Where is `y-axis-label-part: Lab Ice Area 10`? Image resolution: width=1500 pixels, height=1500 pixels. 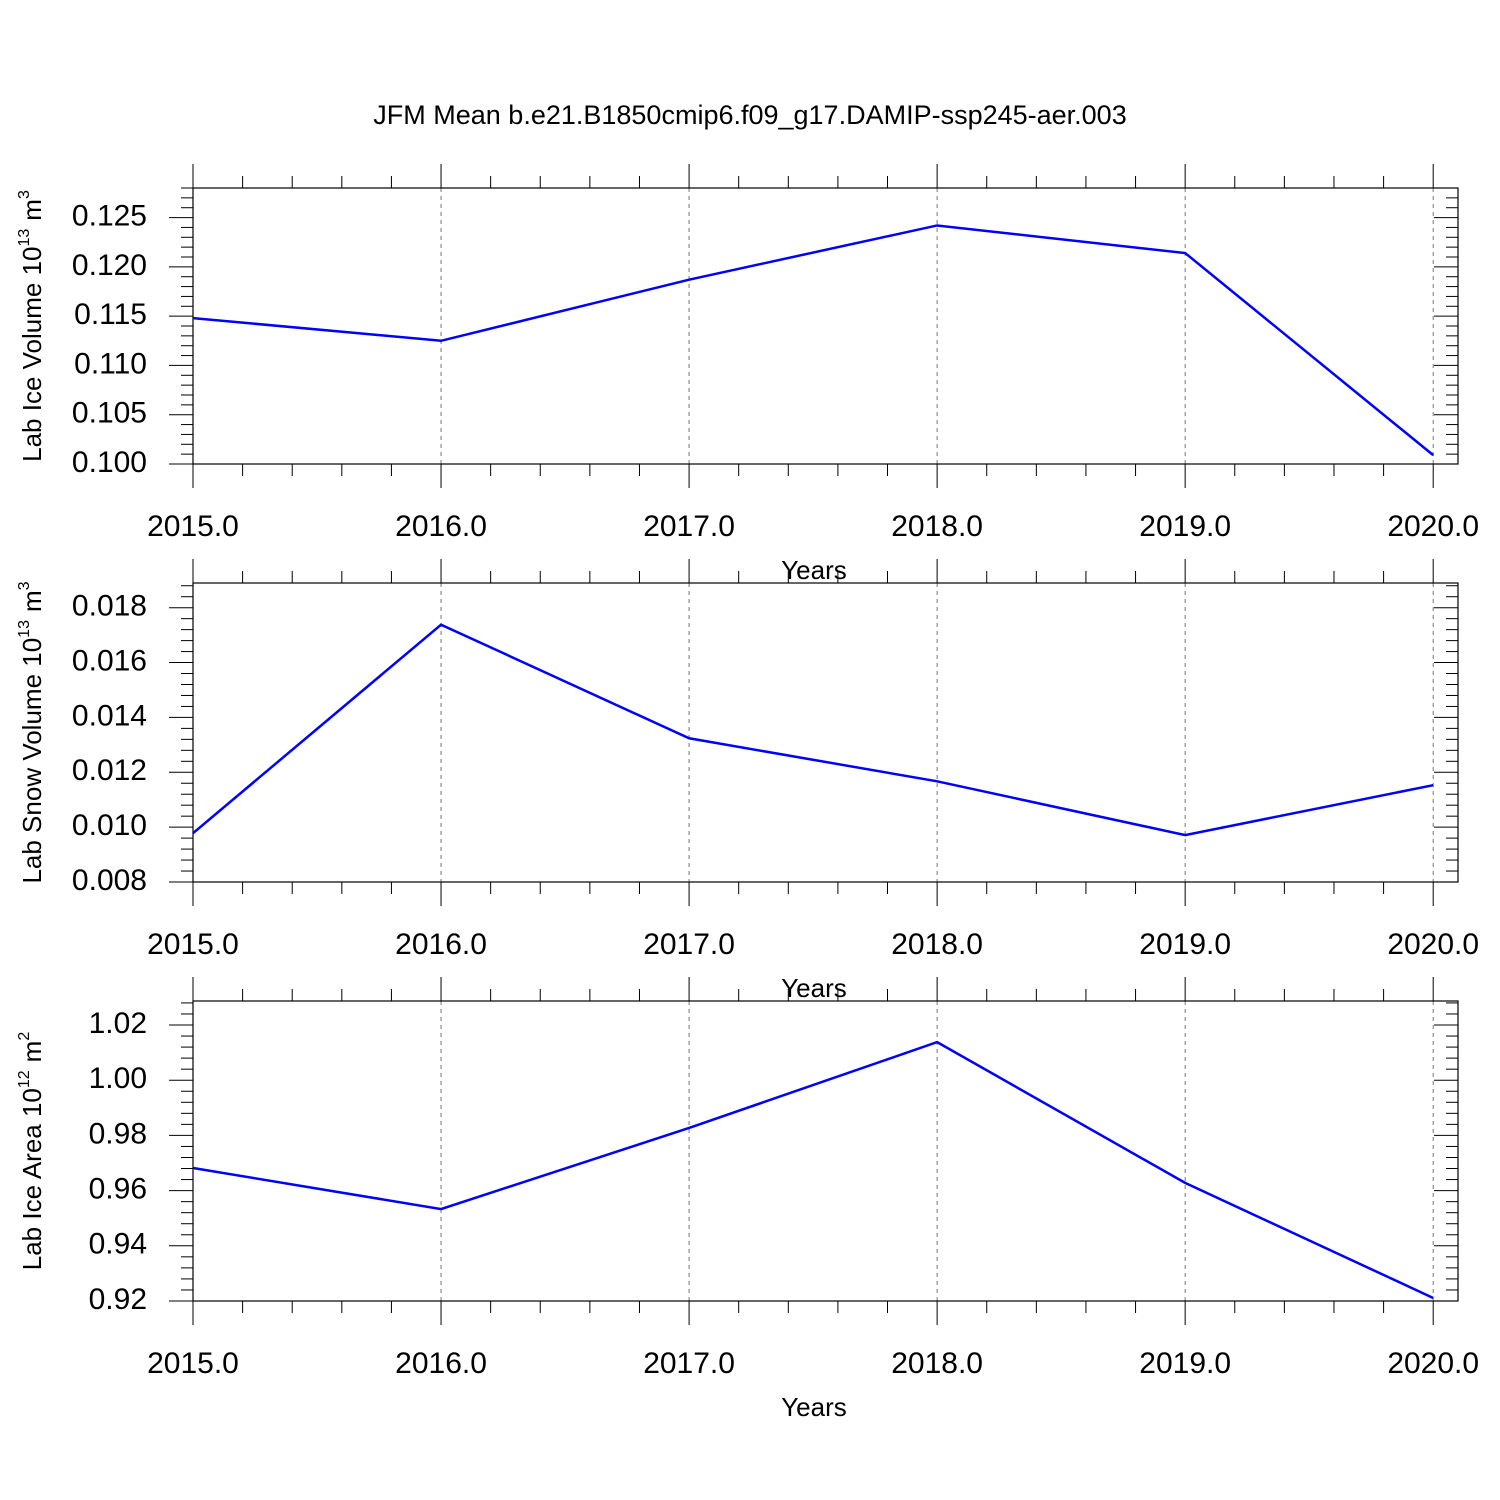
y-axis-label-part: Lab Ice Area 10 is located at coordinates (32, 1179).